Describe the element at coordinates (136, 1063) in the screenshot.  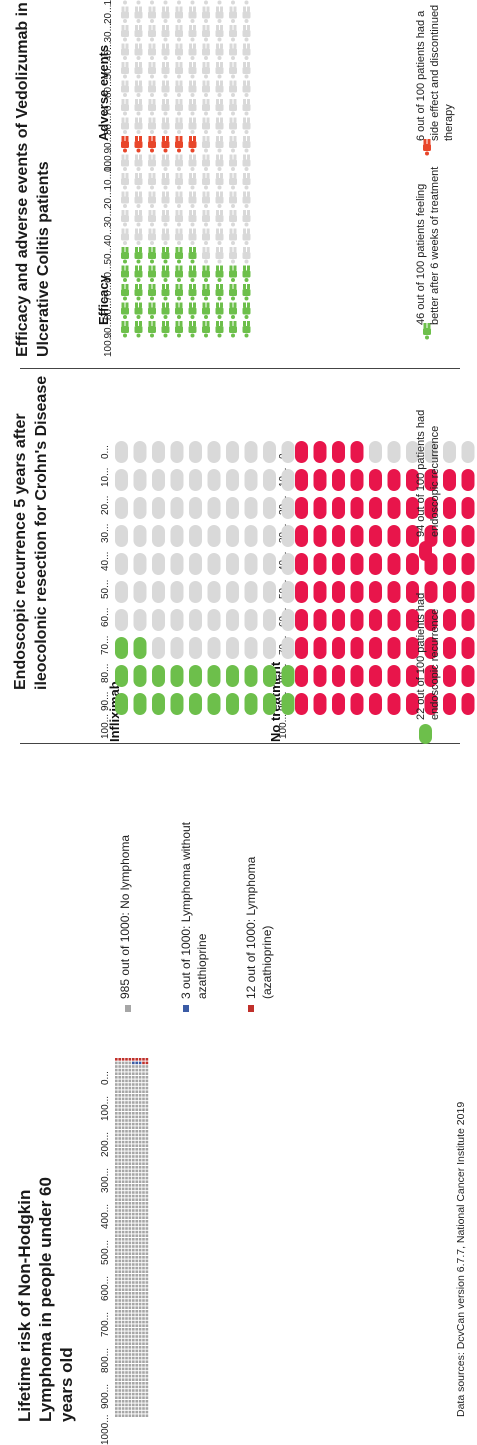
I see `unit-lymphoma-without-aza` at that location.